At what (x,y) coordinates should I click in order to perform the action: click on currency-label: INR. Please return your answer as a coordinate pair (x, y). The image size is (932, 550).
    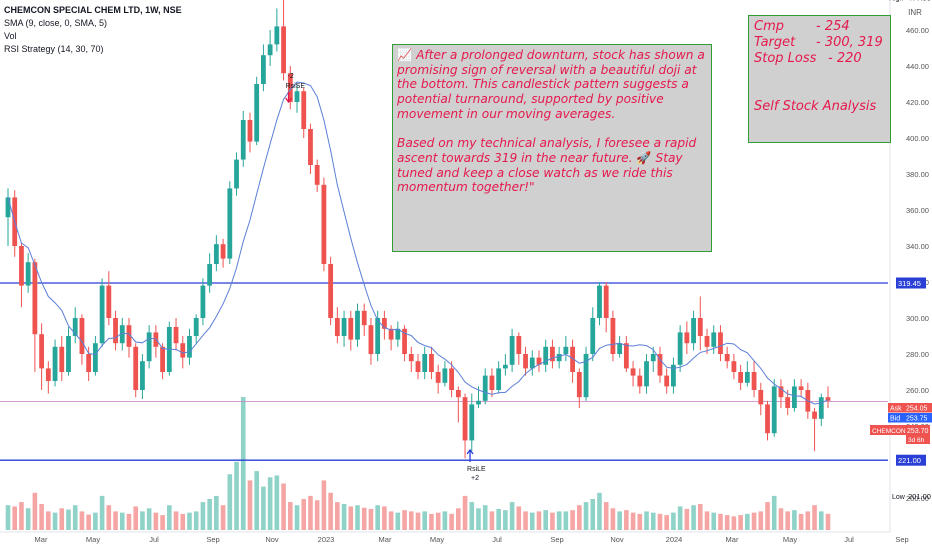
    Looking at the image, I should click on (915, 12).